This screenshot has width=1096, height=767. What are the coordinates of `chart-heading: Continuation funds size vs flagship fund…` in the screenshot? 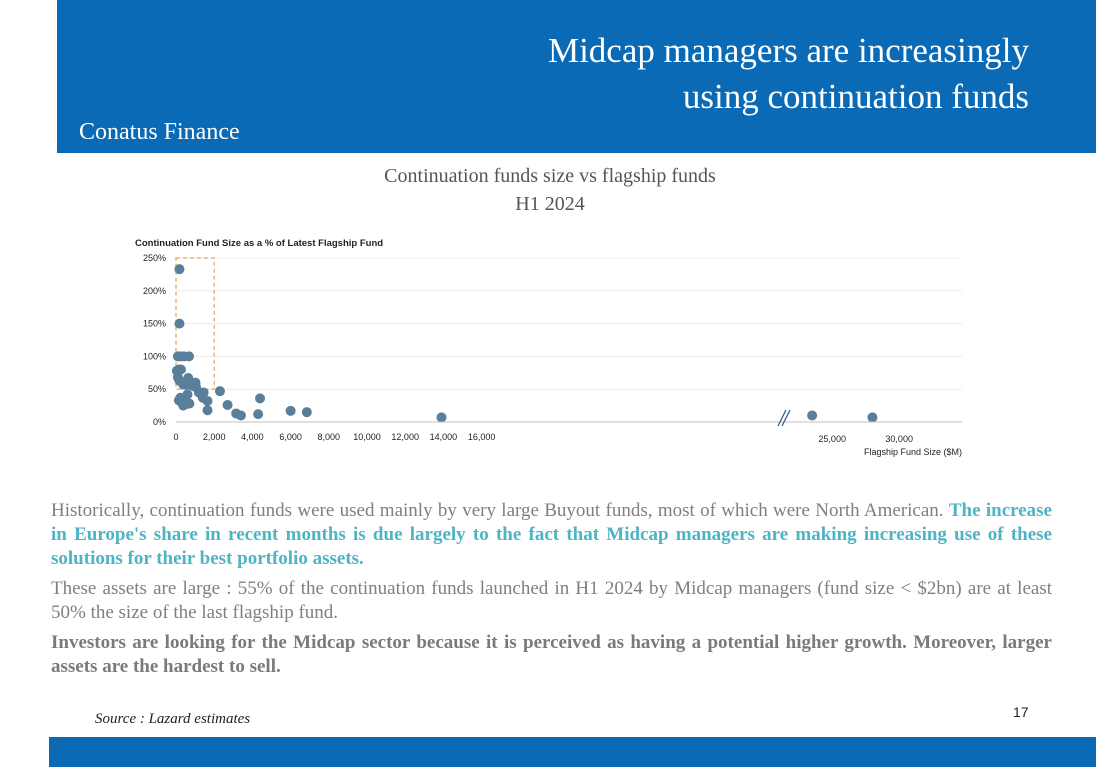 It's located at (550, 190).